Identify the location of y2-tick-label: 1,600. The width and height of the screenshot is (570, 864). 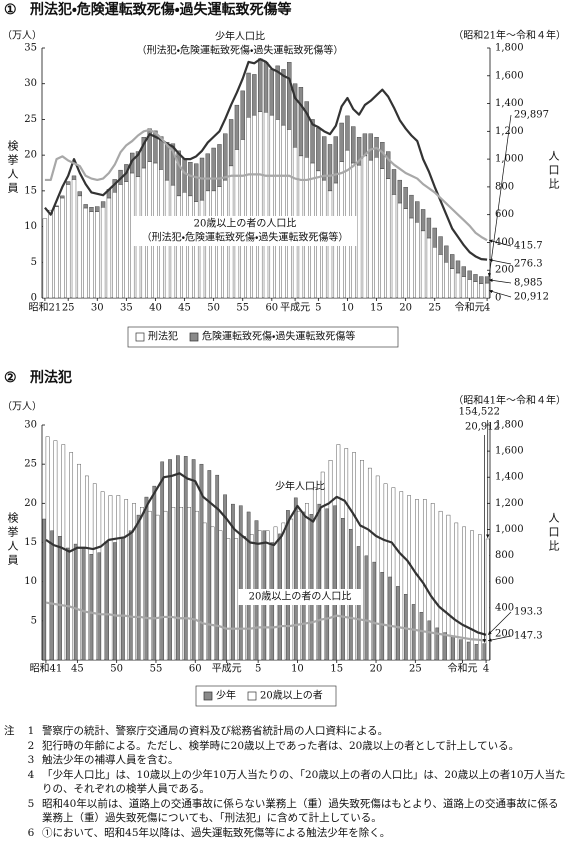
(509, 451).